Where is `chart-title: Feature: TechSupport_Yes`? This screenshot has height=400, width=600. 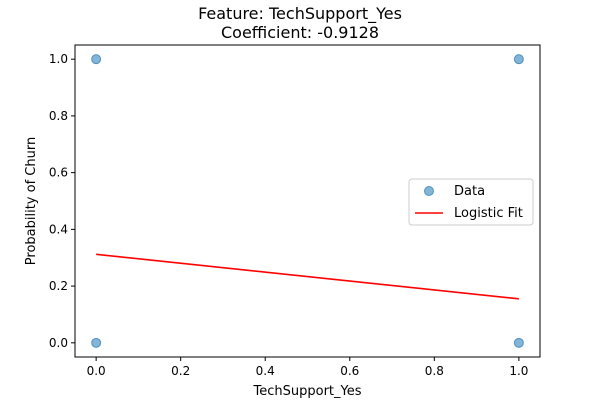 chart-title: Feature: TechSupport_Yes is located at coordinates (300, 13).